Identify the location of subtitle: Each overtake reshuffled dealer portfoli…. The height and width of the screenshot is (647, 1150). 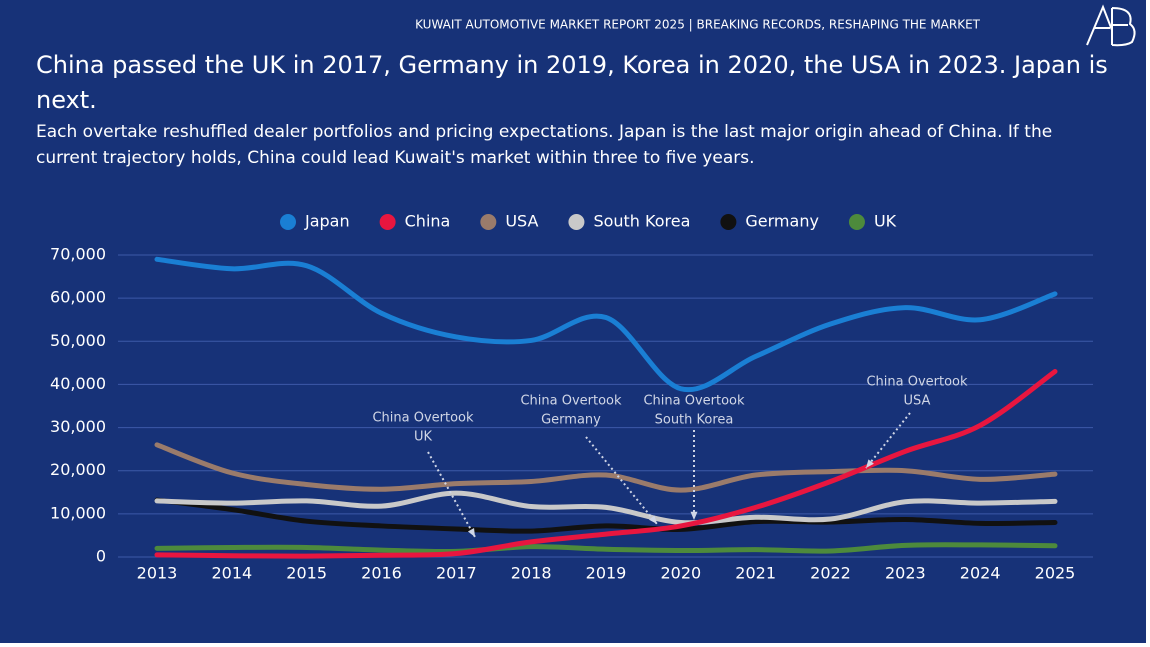
(544, 132).